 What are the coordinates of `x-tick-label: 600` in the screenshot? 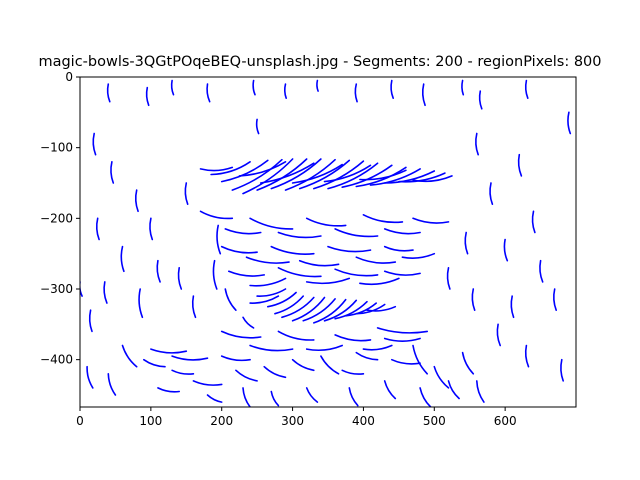 It's located at (505, 421).